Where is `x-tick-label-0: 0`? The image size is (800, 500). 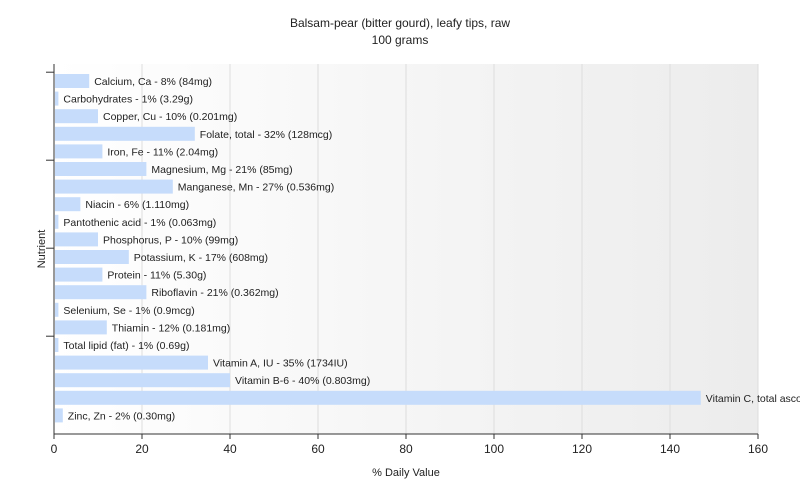
x-tick-label-0: 0 is located at coordinates (54, 449).